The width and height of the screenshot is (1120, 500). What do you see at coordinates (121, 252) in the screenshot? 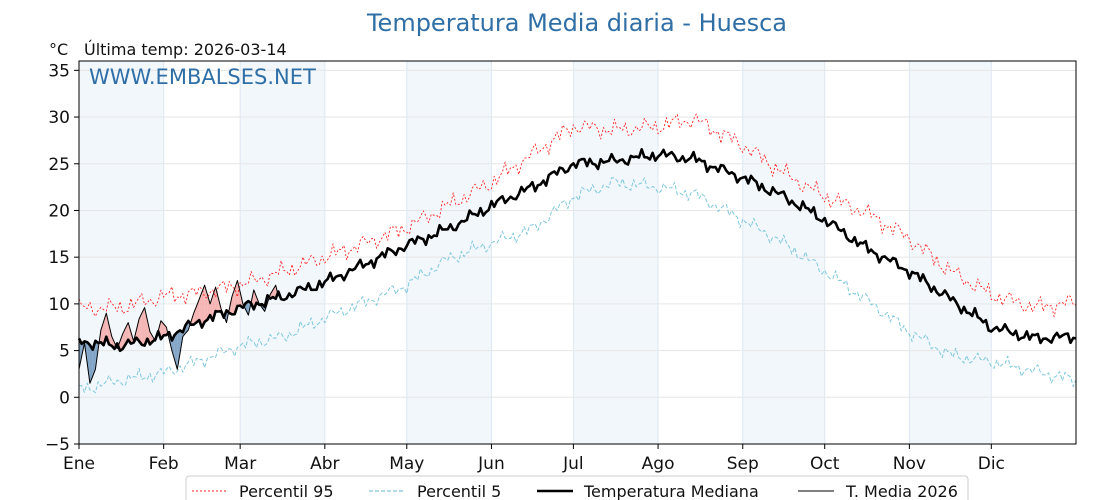
I see `month-band-Ene` at bounding box center [121, 252].